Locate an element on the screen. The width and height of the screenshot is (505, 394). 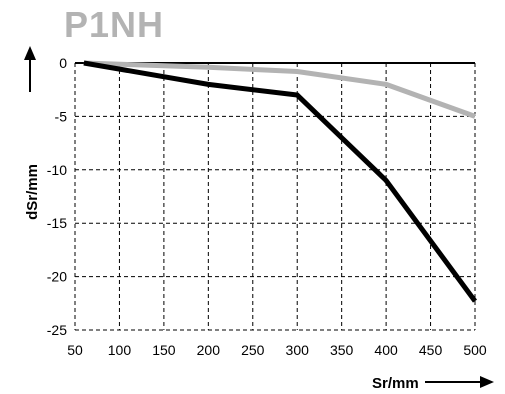
x-tick-label: 350 is located at coordinates (342, 350).